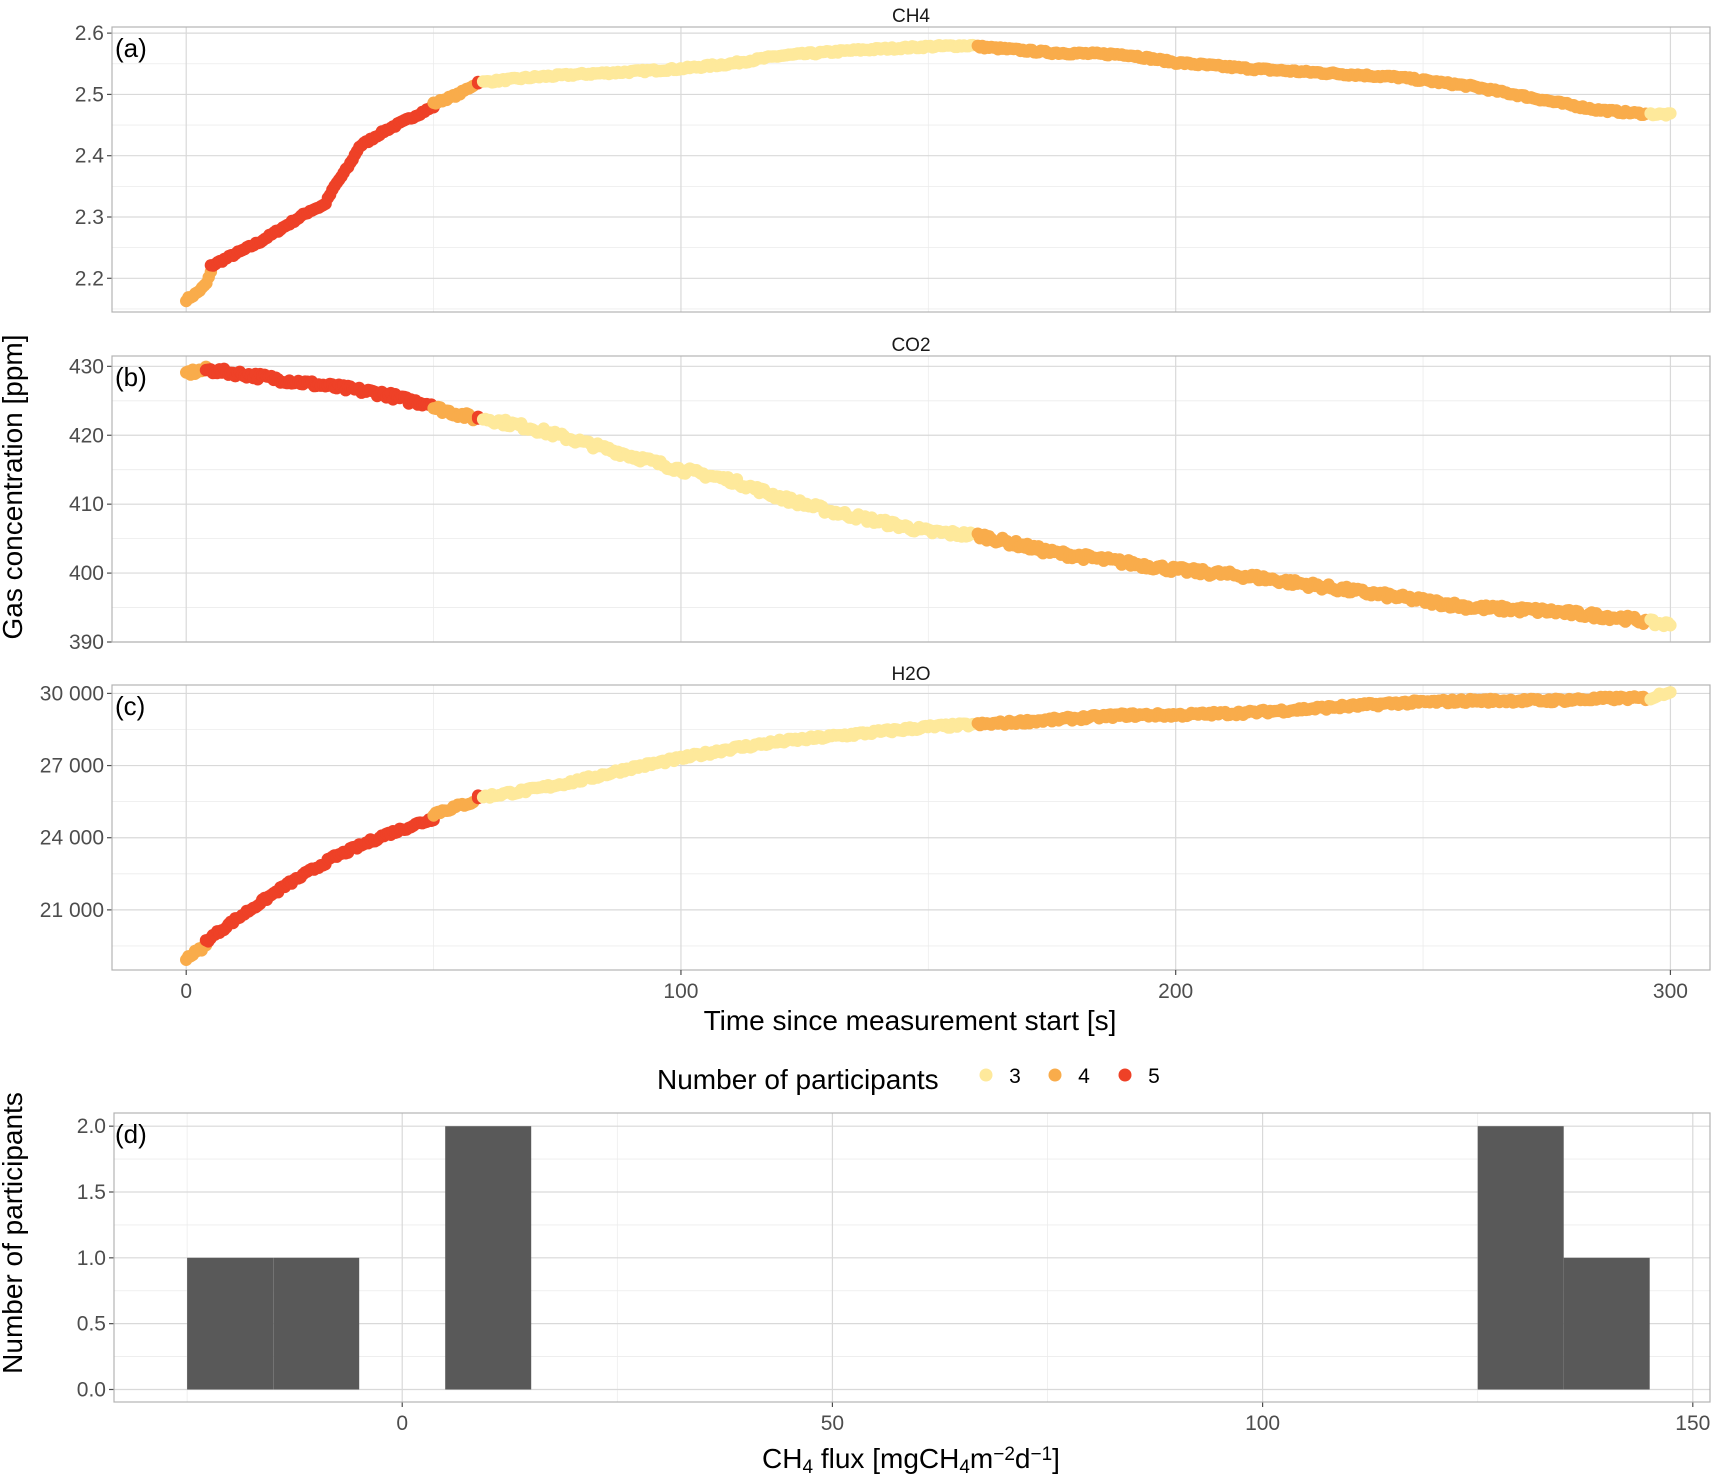 The image size is (1713, 1476). I want to click on time-axis-title: Time since measurement start [s], so click(910, 1020).